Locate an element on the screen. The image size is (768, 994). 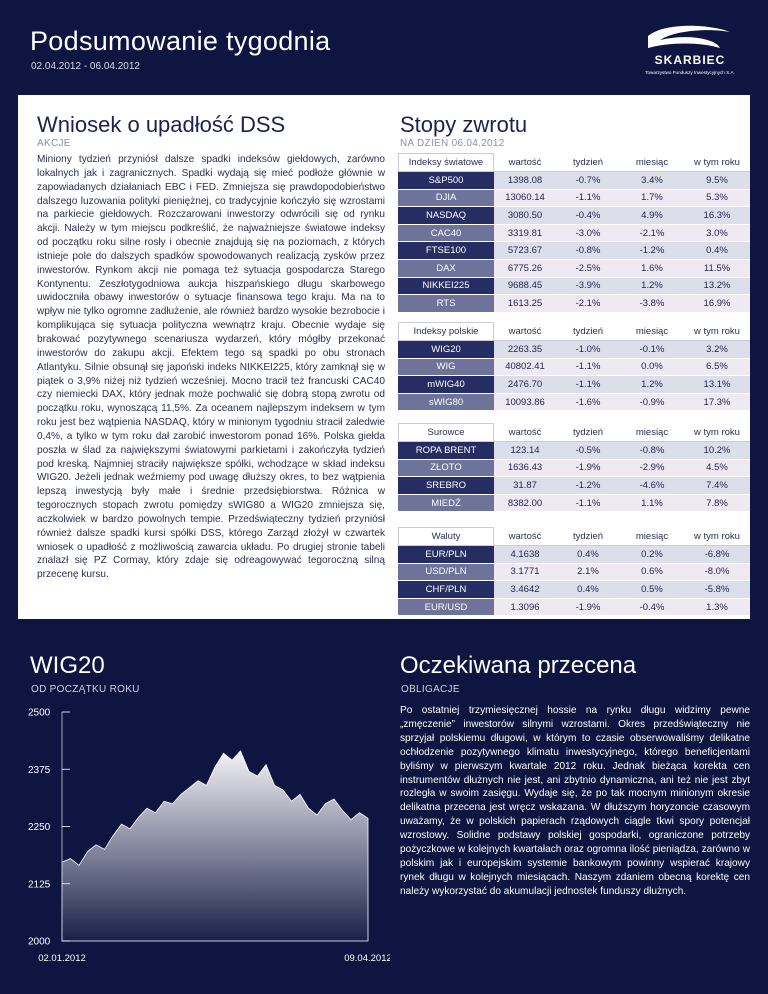
table-cell: -0.8% is located at coordinates (588, 251).